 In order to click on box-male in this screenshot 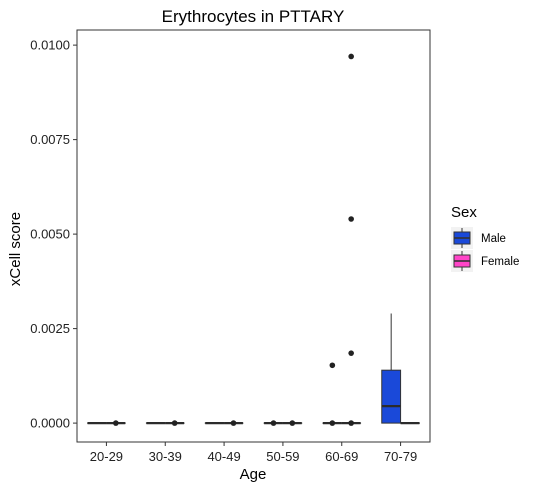, I will do `click(391, 396)`.